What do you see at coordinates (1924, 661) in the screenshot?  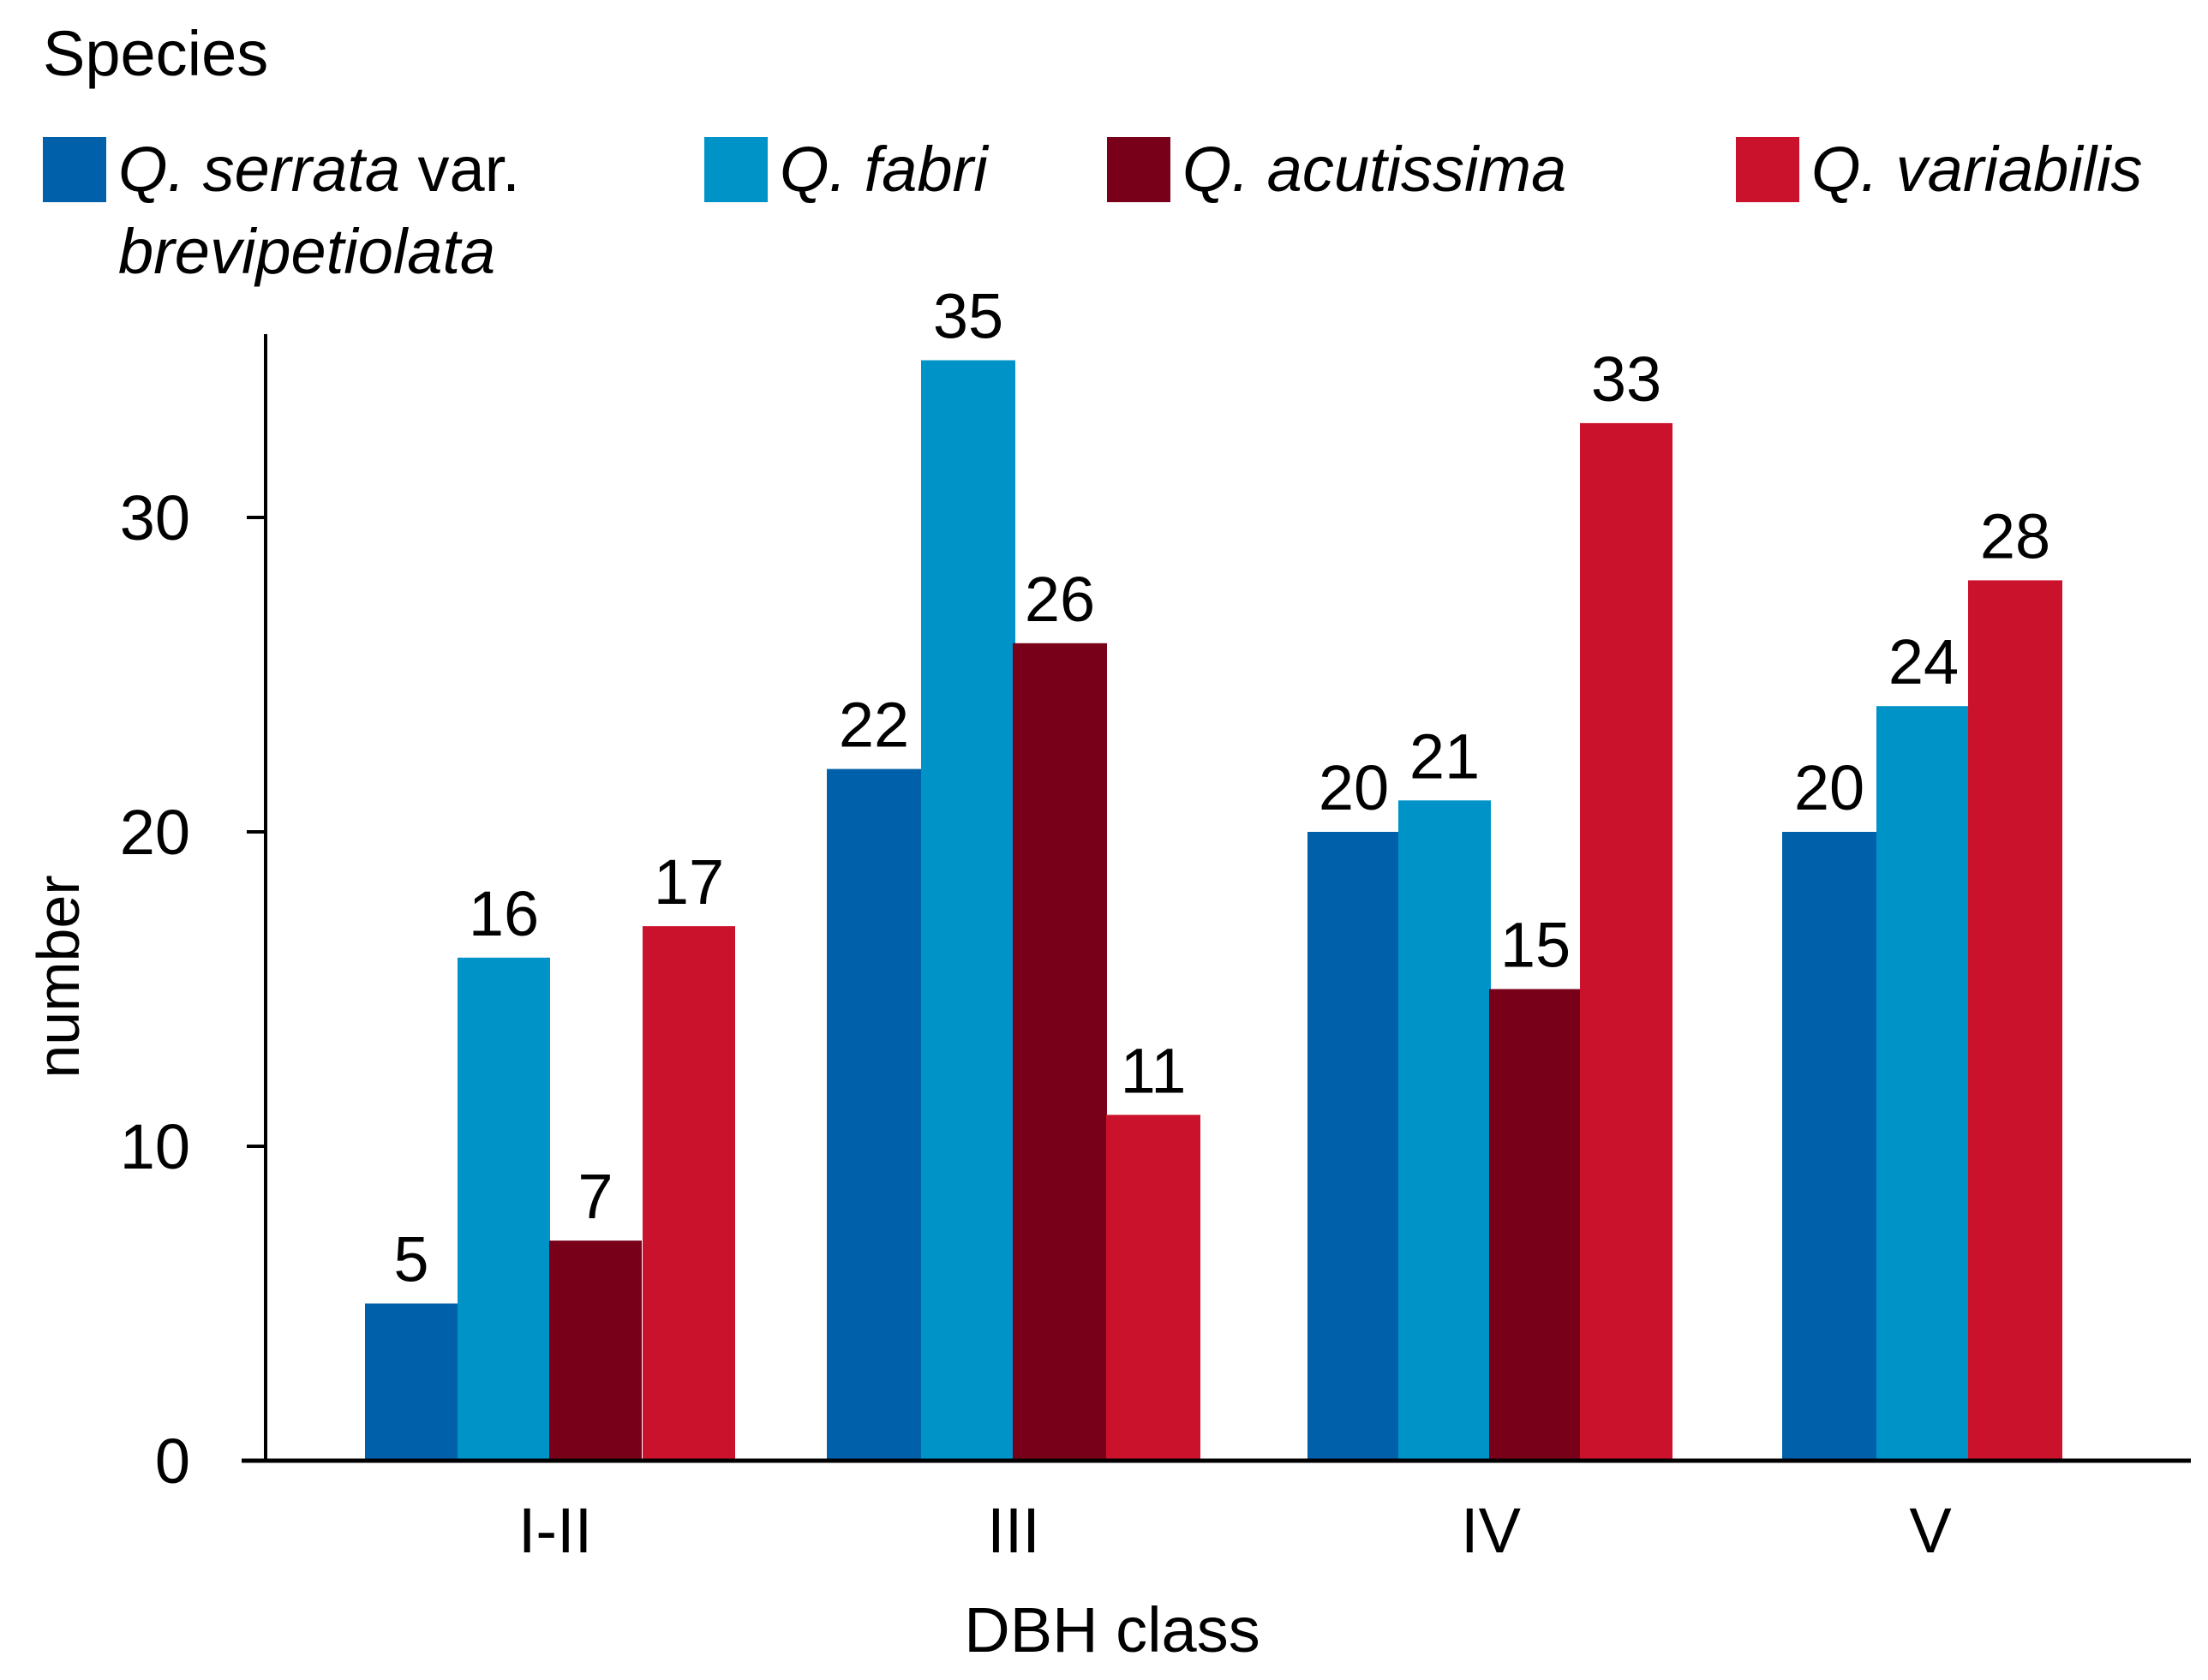 I see `data-label-v-q-fabri: 24` at bounding box center [1924, 661].